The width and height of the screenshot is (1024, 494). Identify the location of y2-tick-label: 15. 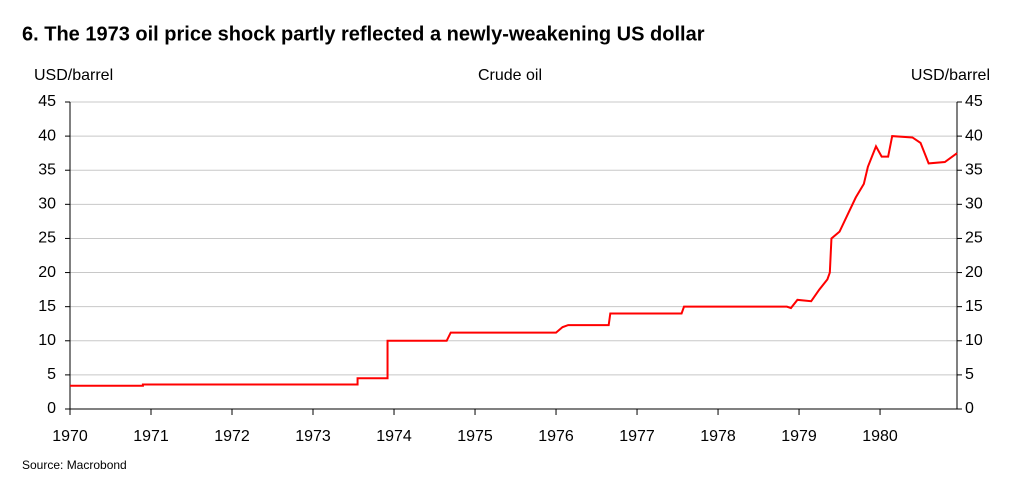
(974, 306).